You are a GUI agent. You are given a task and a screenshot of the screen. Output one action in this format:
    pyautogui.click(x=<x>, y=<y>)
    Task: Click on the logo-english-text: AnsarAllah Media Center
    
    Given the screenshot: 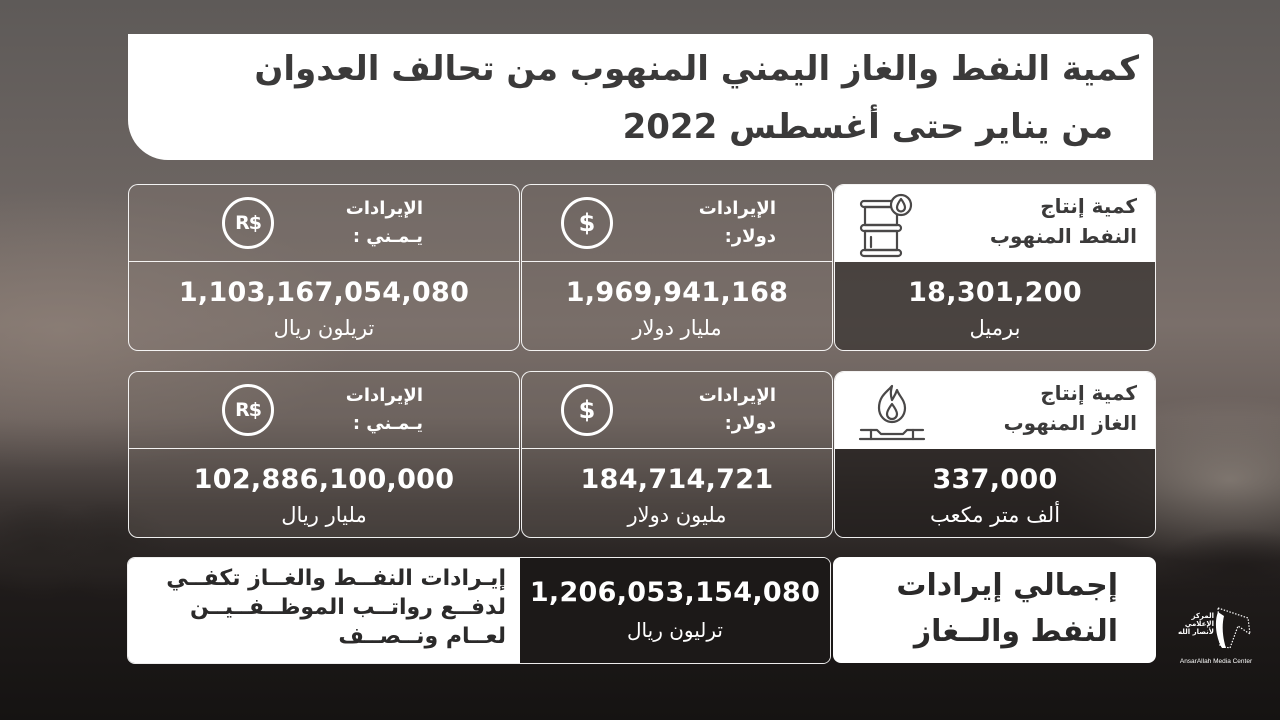 What is the action you would take?
    pyautogui.click(x=1216, y=661)
    